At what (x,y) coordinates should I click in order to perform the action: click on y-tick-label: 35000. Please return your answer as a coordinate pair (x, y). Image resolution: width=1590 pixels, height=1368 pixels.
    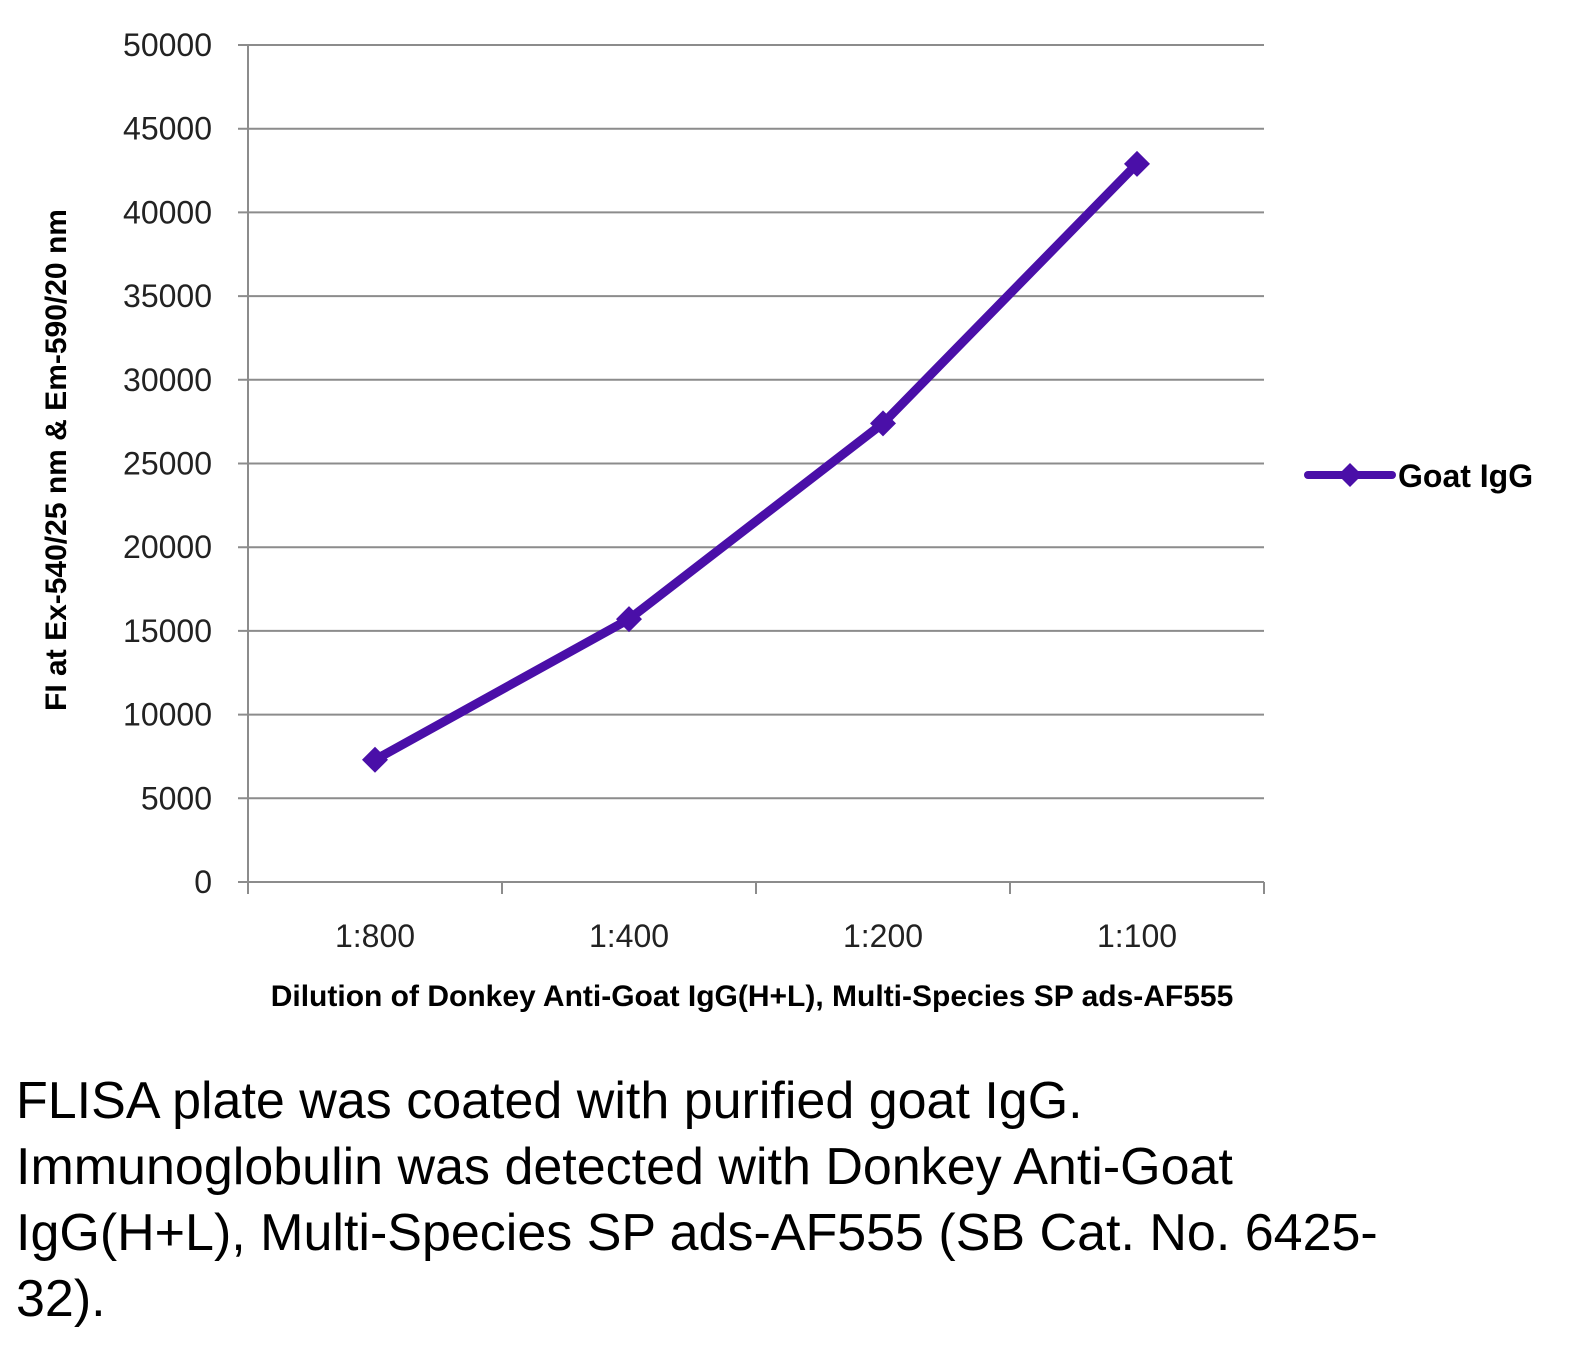
    Looking at the image, I should click on (167, 296).